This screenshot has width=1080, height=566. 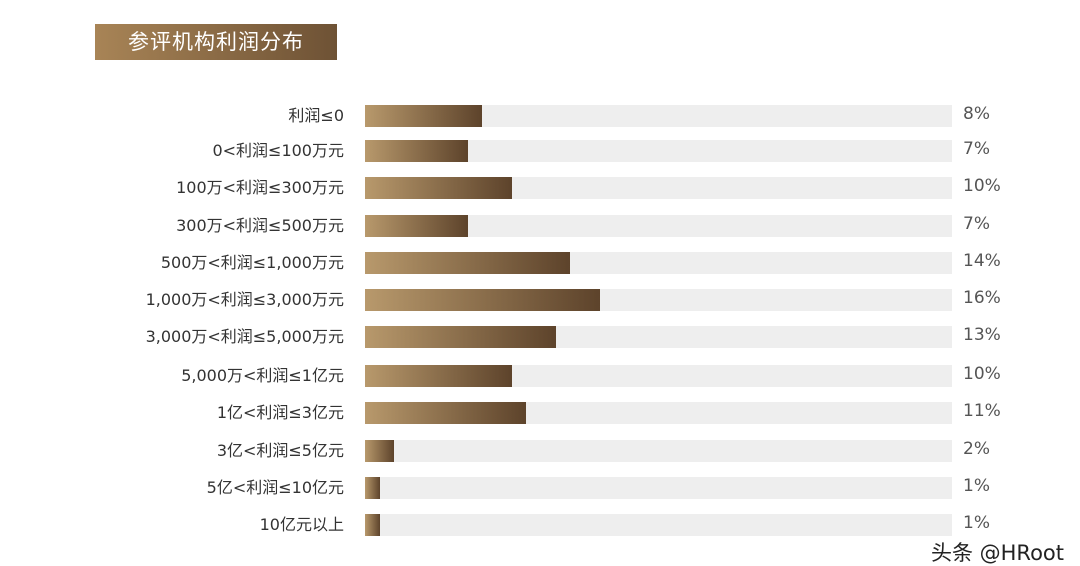 I want to click on value-label: 14%, so click(x=982, y=261).